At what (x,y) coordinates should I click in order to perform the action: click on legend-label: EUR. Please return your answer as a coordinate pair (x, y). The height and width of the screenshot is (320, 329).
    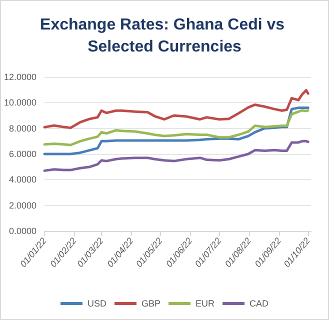
    Looking at the image, I should click on (206, 303).